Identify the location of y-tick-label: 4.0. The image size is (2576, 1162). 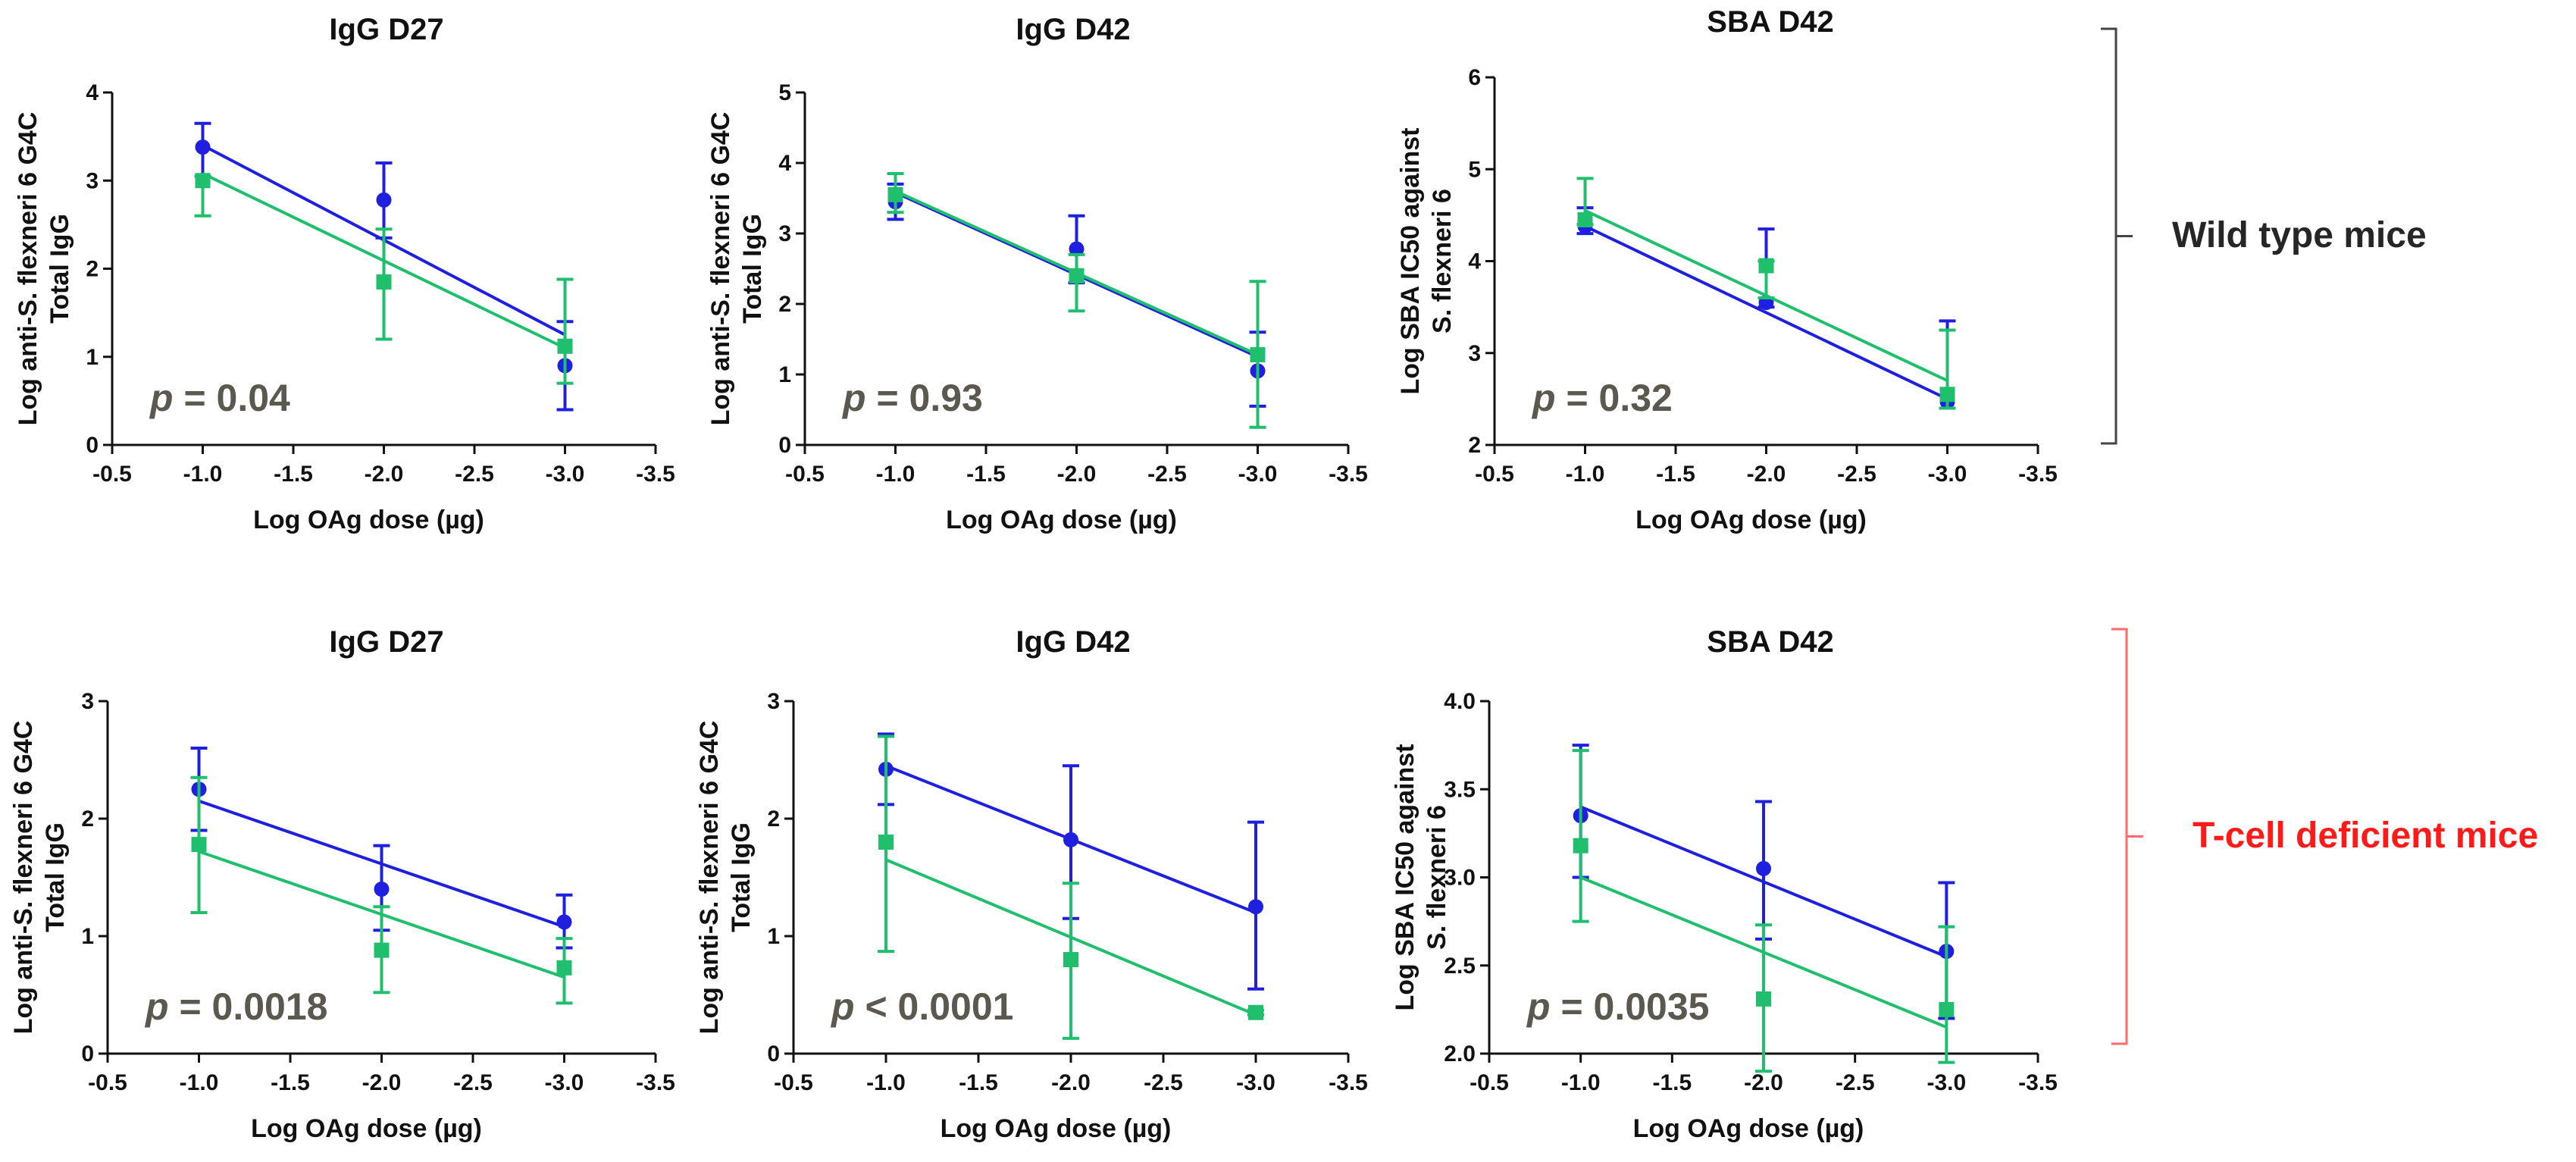
(1460, 701).